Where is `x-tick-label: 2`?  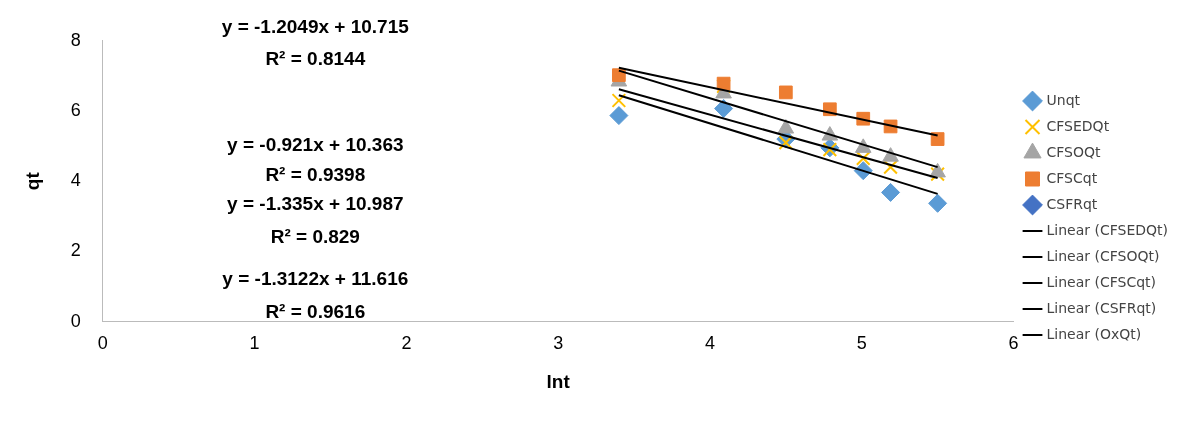
x-tick-label: 2 is located at coordinates (406, 343).